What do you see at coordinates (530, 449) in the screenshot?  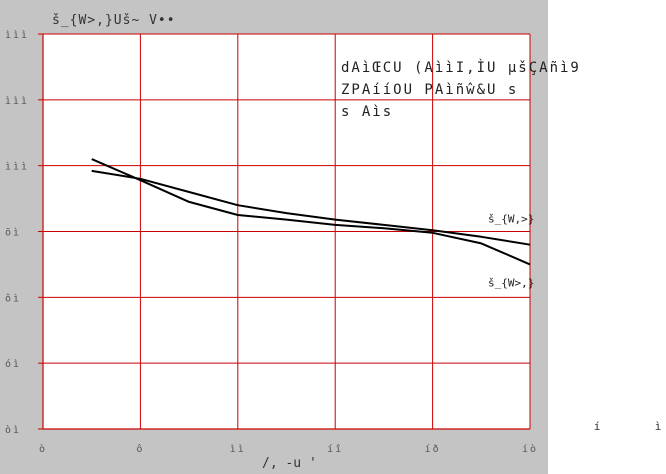 I see `x-tick-label: íò` at bounding box center [530, 449].